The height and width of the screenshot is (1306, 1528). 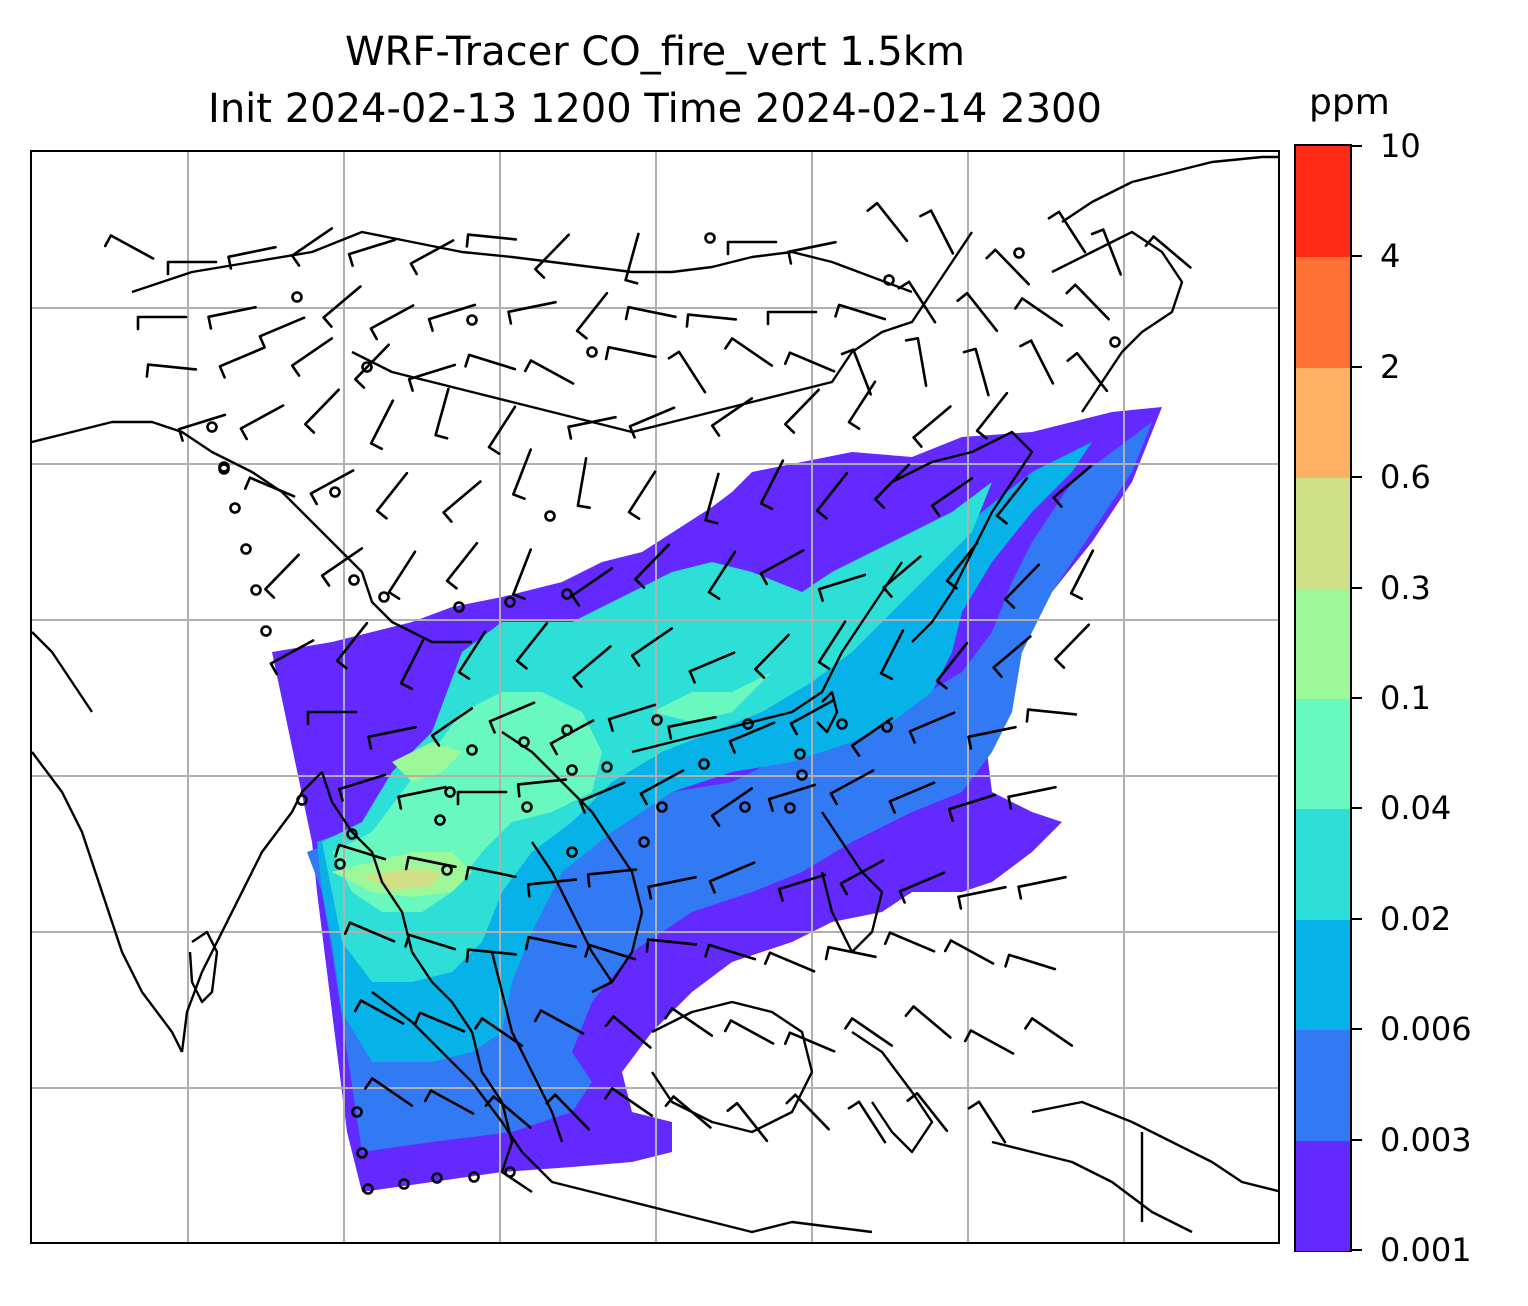 What do you see at coordinates (655, 52) in the screenshot?
I see `map-title-line1: WRF-Tracer CO_fire_vert 1.5km` at bounding box center [655, 52].